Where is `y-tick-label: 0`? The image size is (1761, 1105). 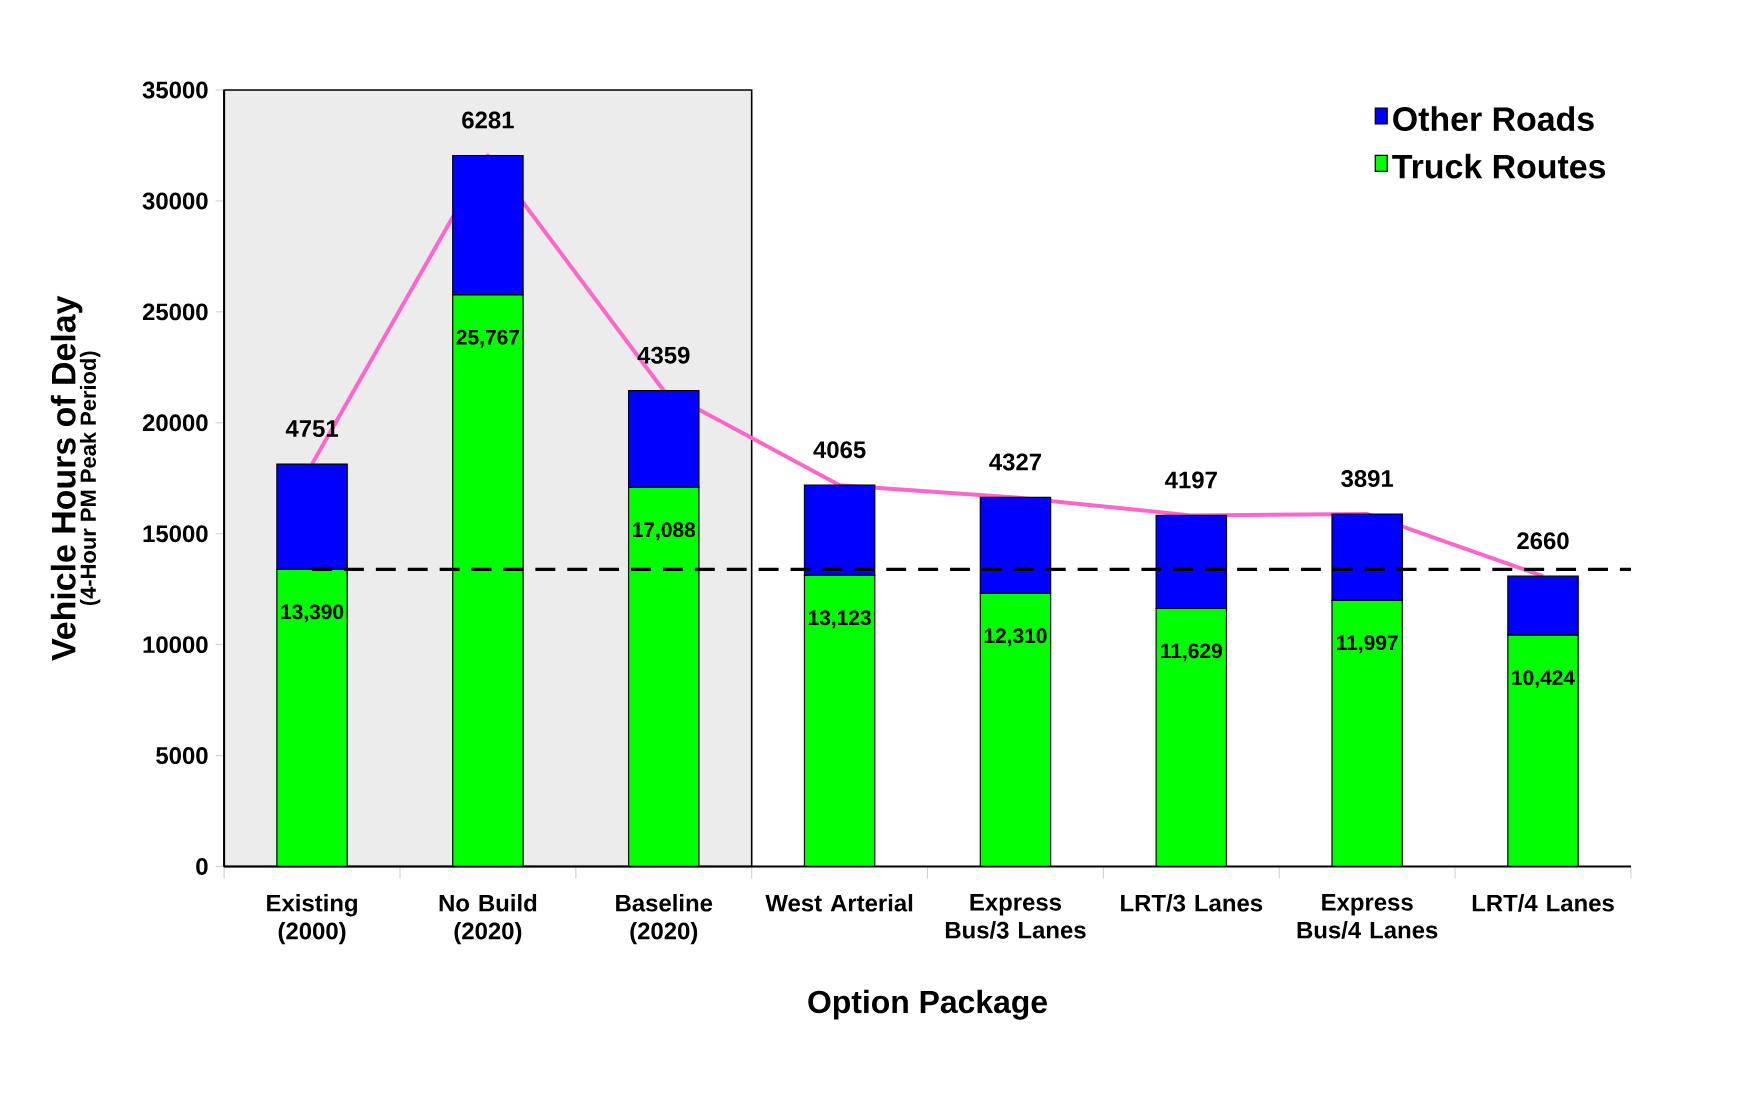 y-tick-label: 0 is located at coordinates (202, 867).